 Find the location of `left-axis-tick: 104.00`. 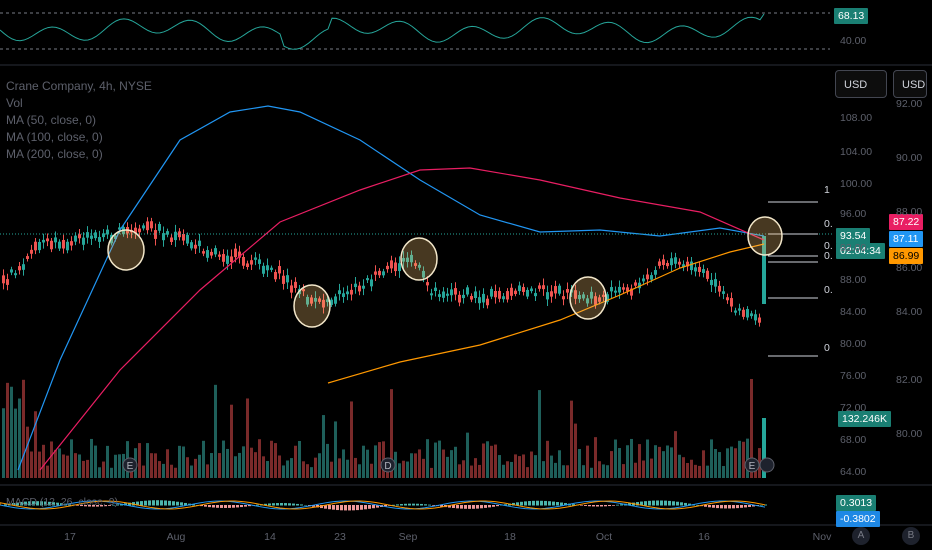

left-axis-tick: 104.00 is located at coordinates (856, 152).